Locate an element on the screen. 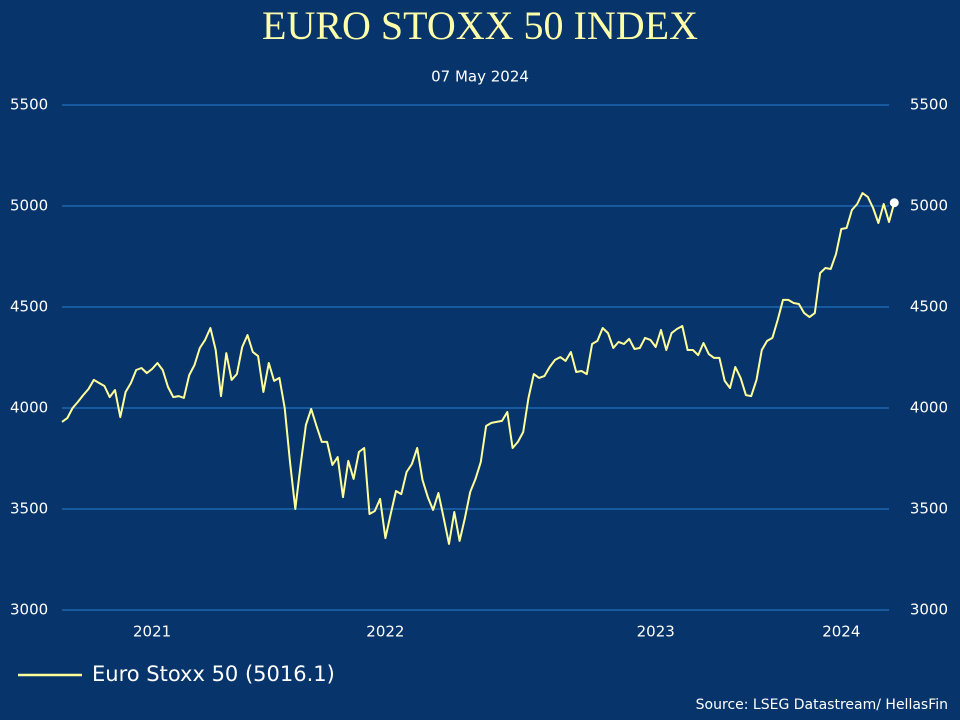 This screenshot has width=960, height=720. chart-subtitle: 07 May 2024 is located at coordinates (480, 77).